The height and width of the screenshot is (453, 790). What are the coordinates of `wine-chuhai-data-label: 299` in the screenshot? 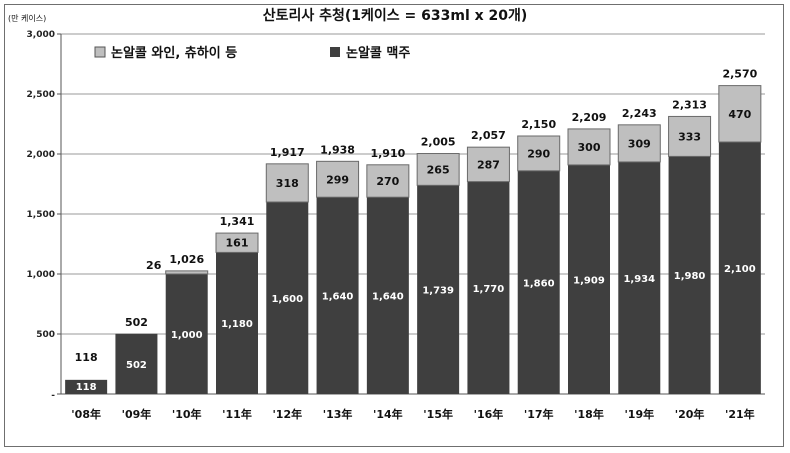 It's located at (337, 179).